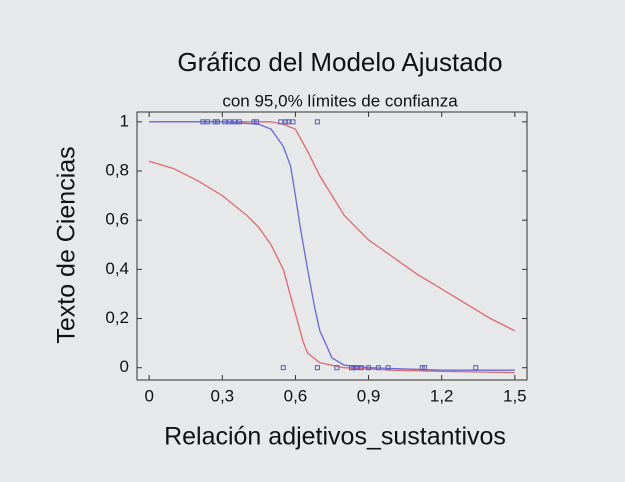  Describe the element at coordinates (117, 317) in the screenshot. I see `y-tick-label: 0,2` at that location.